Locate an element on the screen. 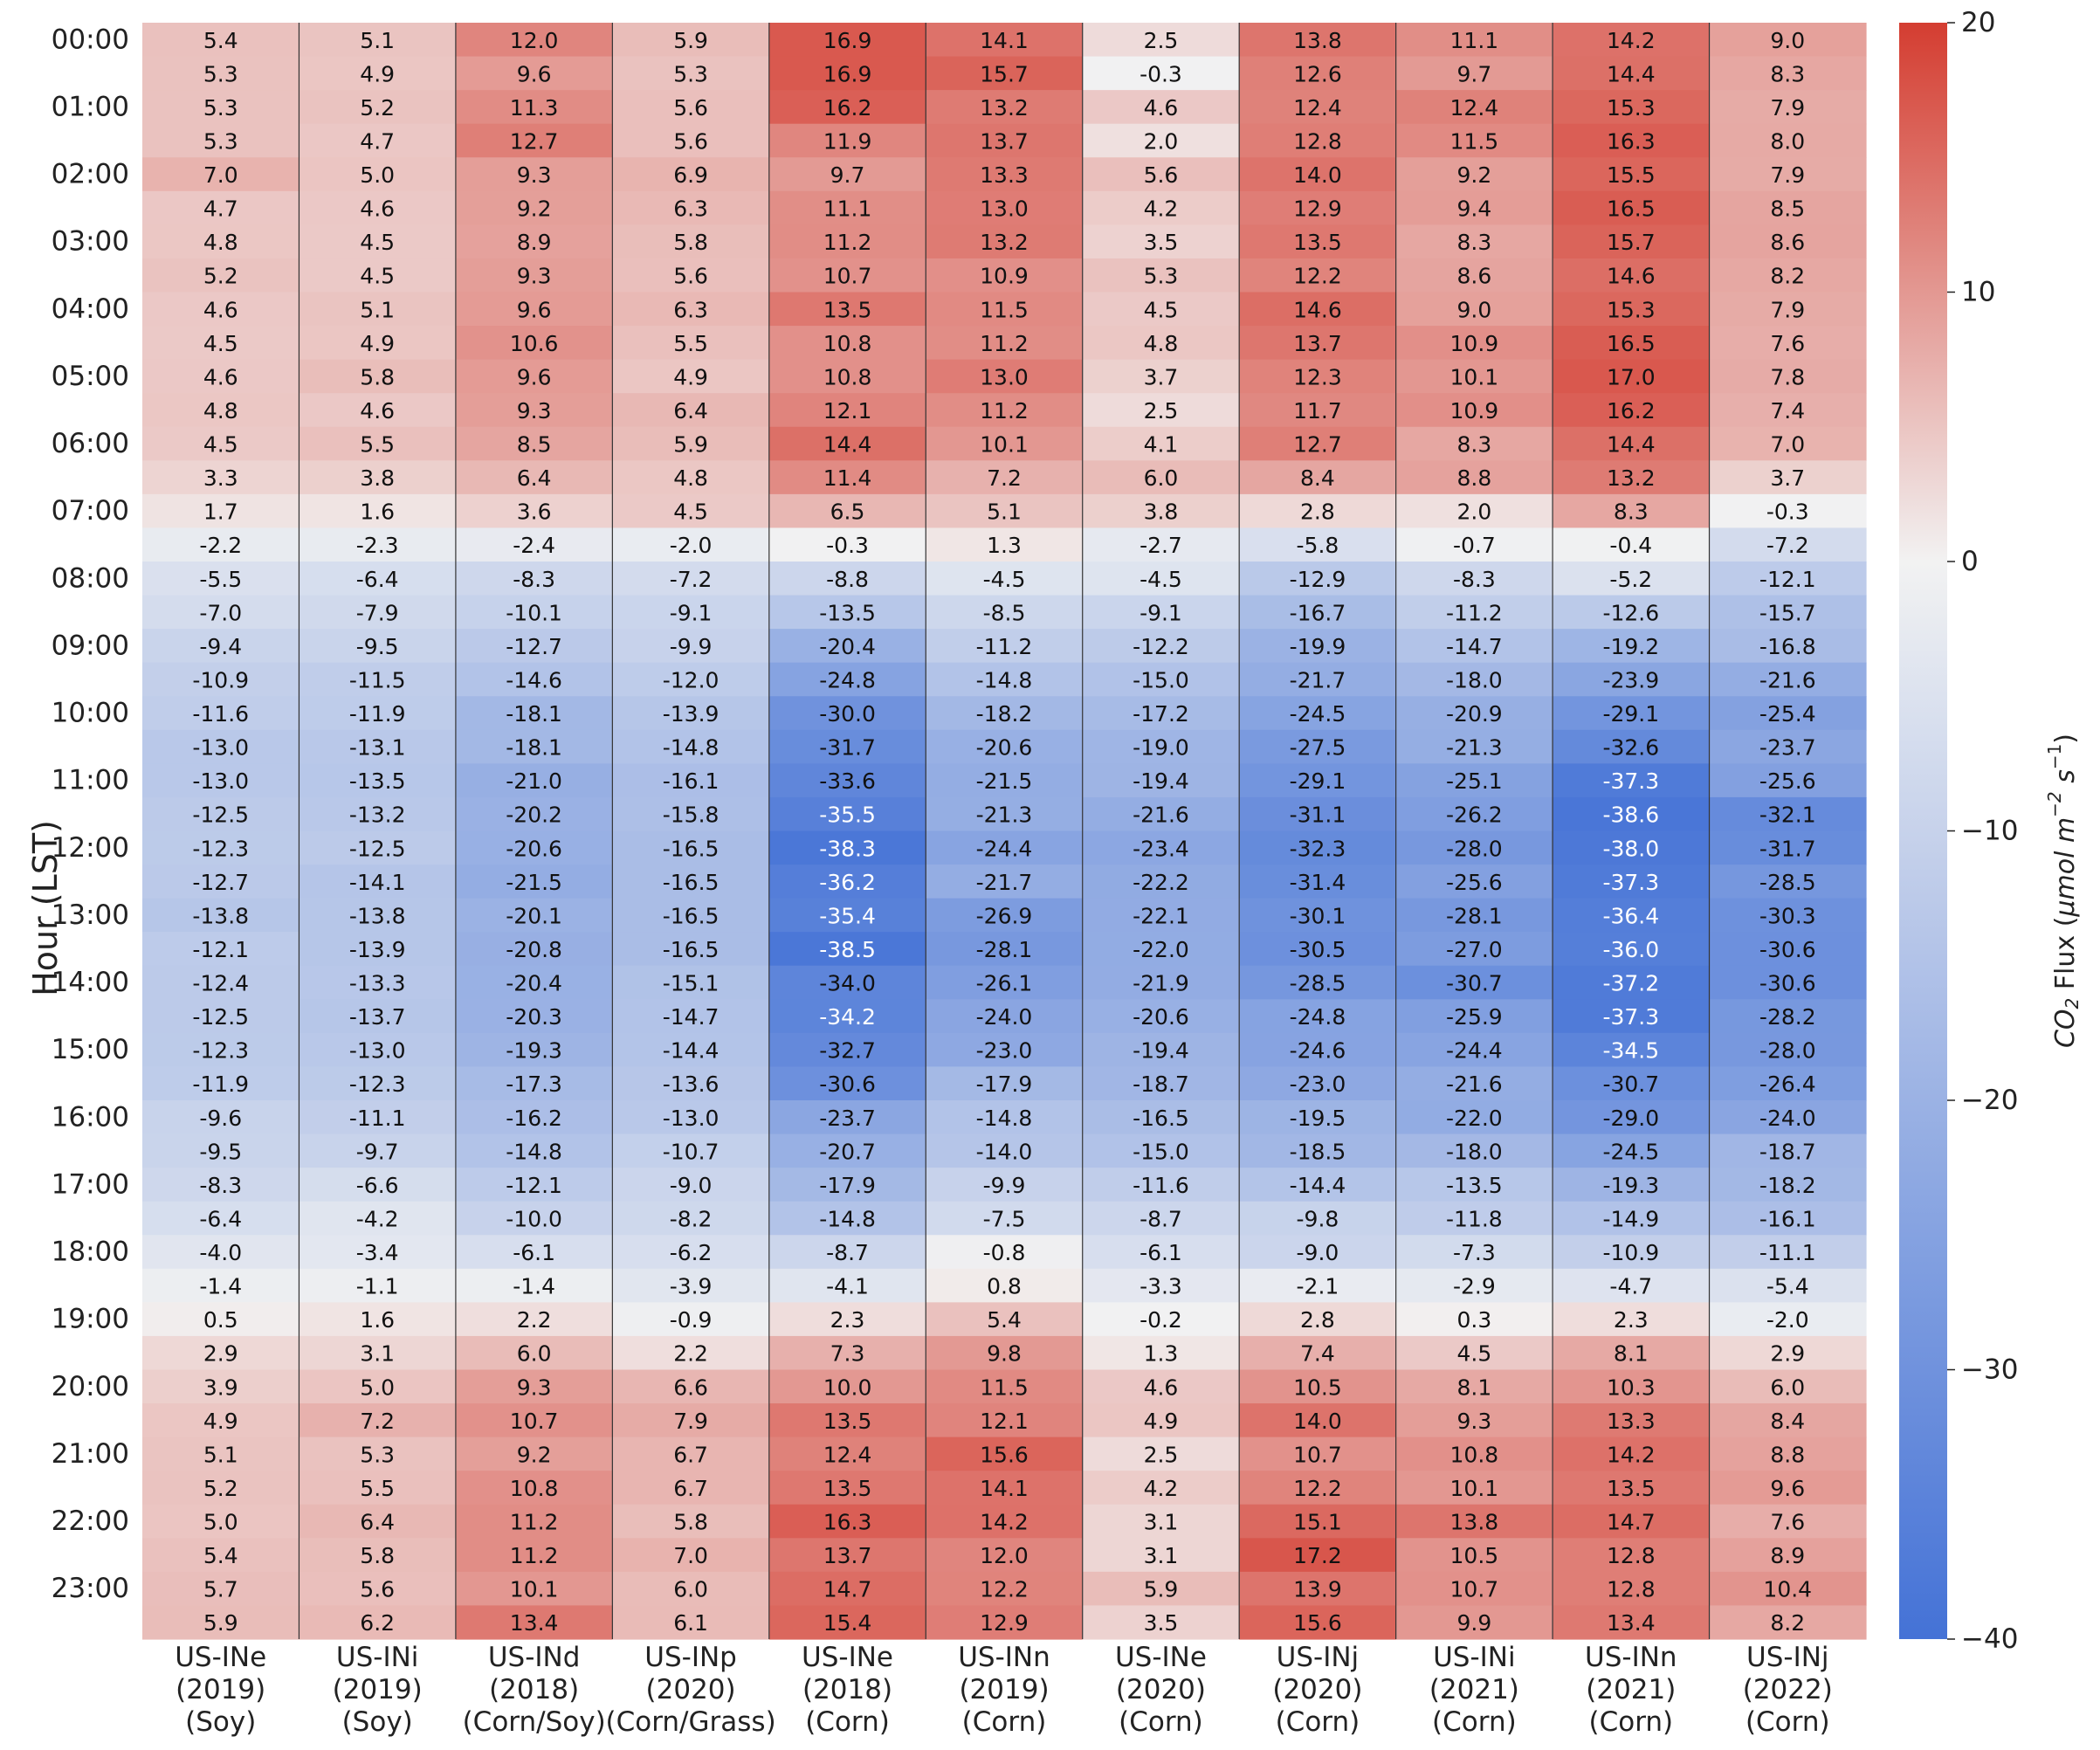 The image size is (2100, 1750). cell-value-label: 12.8 is located at coordinates (1317, 141).